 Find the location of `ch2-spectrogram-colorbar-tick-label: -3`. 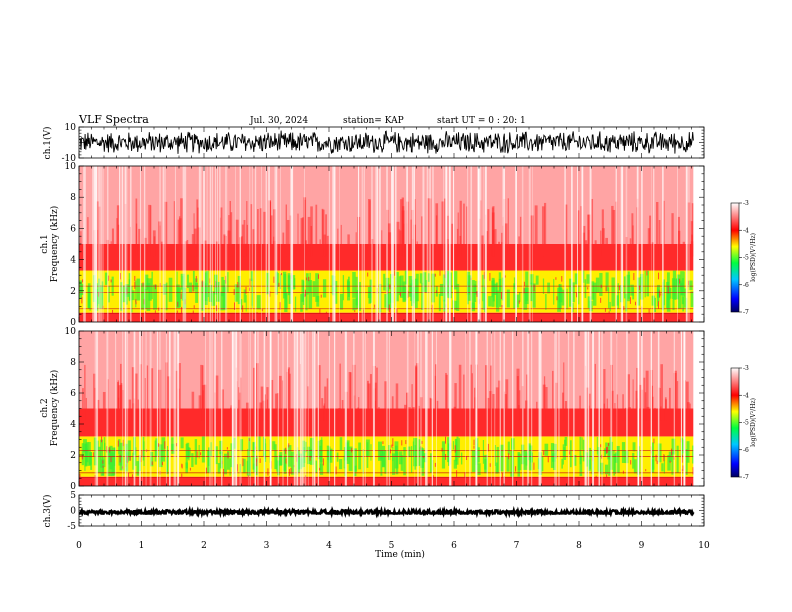

ch2-spectrogram-colorbar-tick-label: -3 is located at coordinates (746, 368).